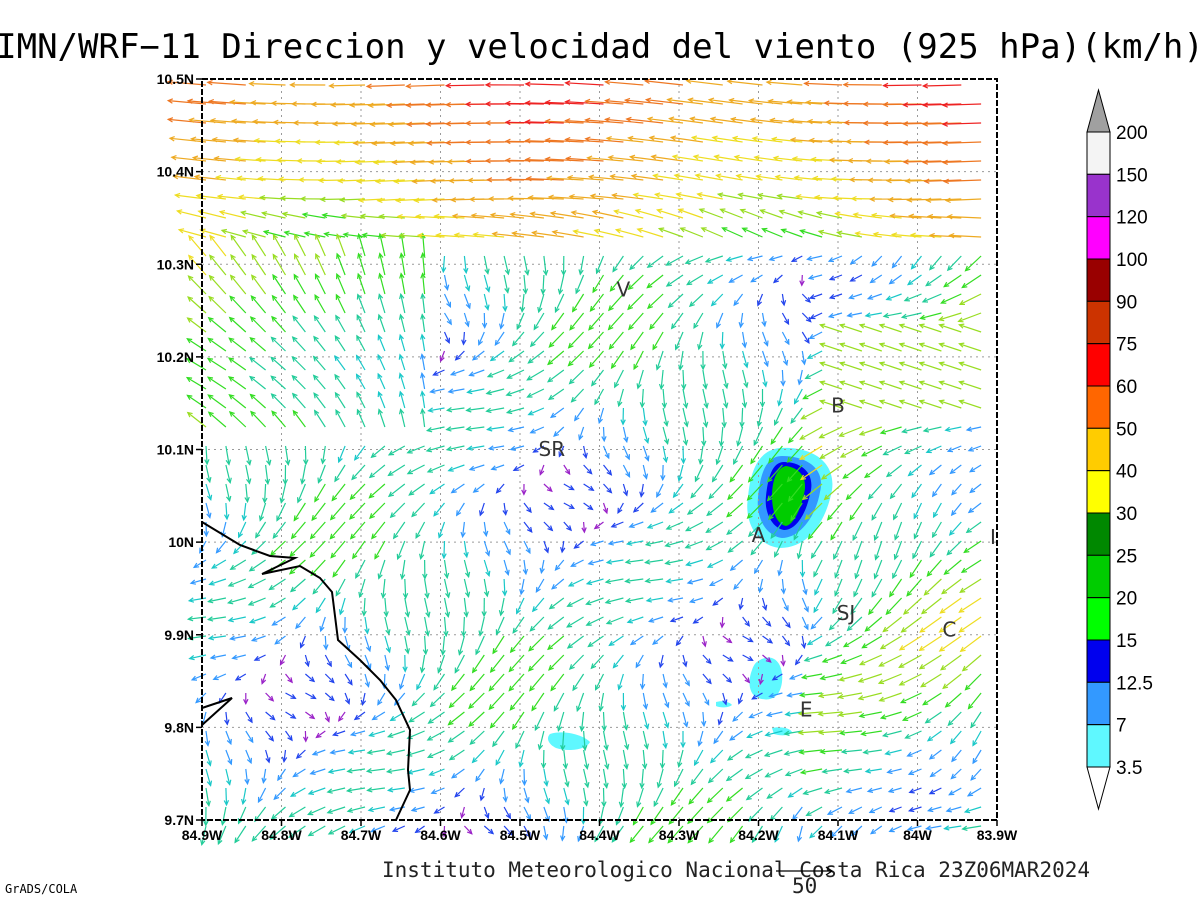  I want to click on colorbar-label: 60, so click(1126, 387).